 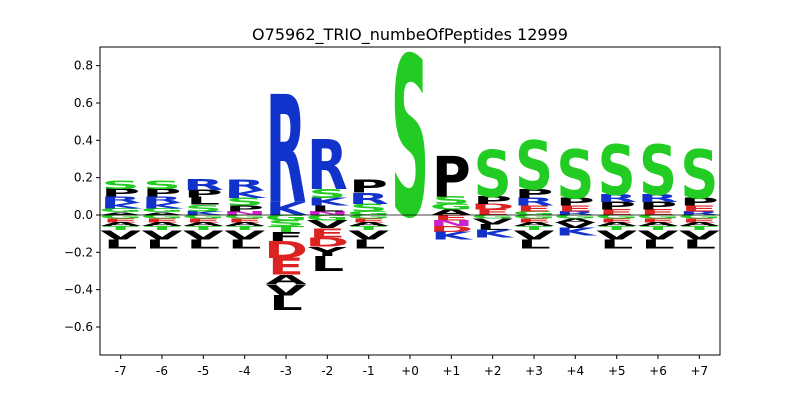 What do you see at coordinates (617, 371) in the screenshot?
I see `x-tick-label: +5` at bounding box center [617, 371].